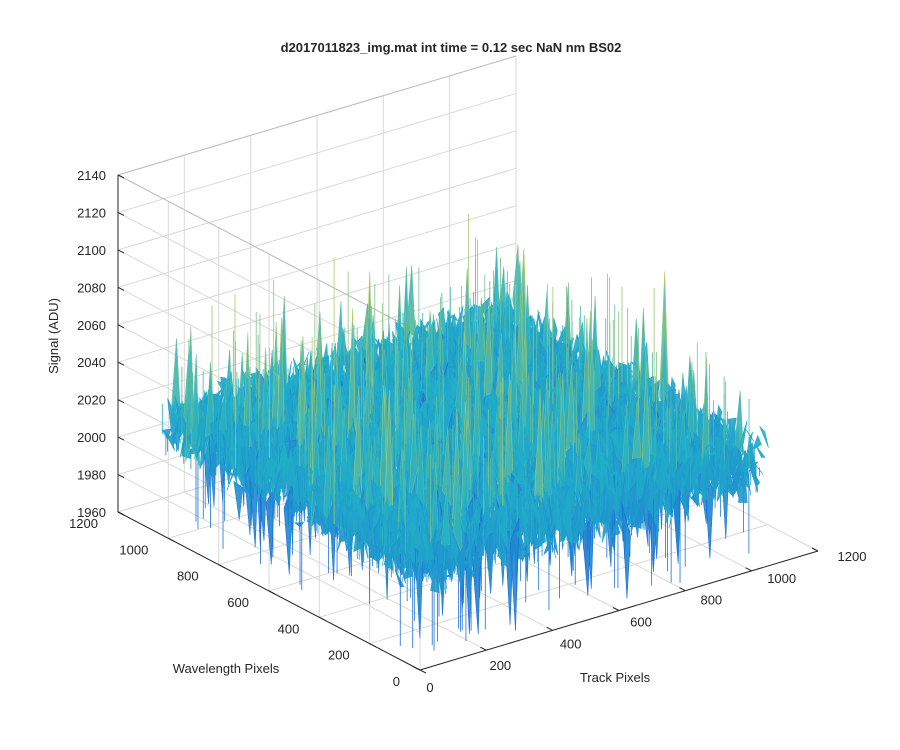  I want to click on box-edge, so click(317, 115).